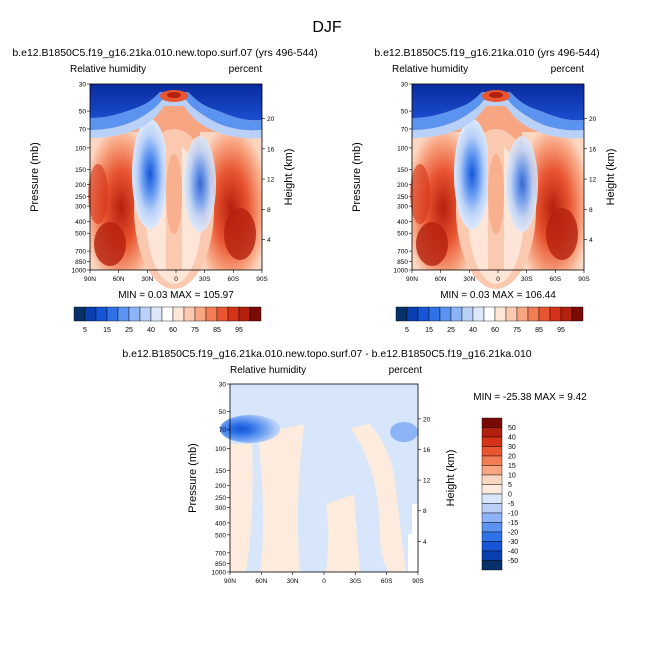  What do you see at coordinates (173, 330) in the screenshot?
I see `colorbar-label: 60` at bounding box center [173, 330].